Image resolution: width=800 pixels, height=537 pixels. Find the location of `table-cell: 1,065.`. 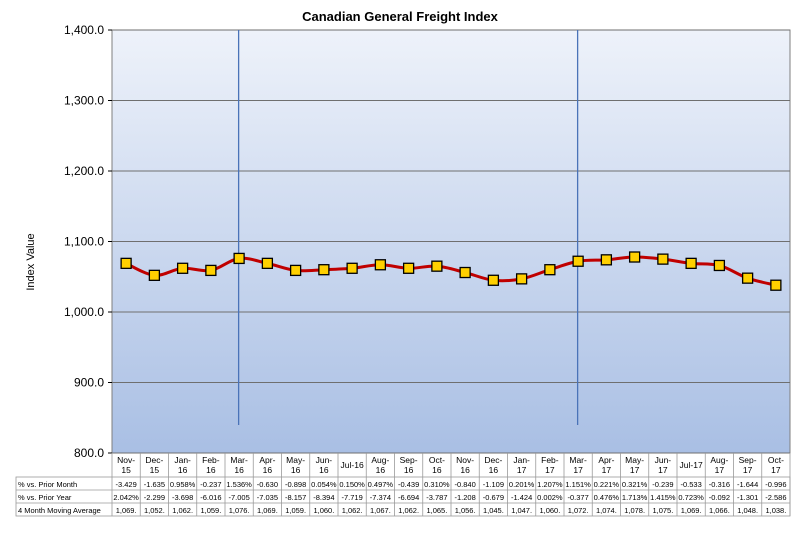

table-cell: 1,065. is located at coordinates (436, 510).